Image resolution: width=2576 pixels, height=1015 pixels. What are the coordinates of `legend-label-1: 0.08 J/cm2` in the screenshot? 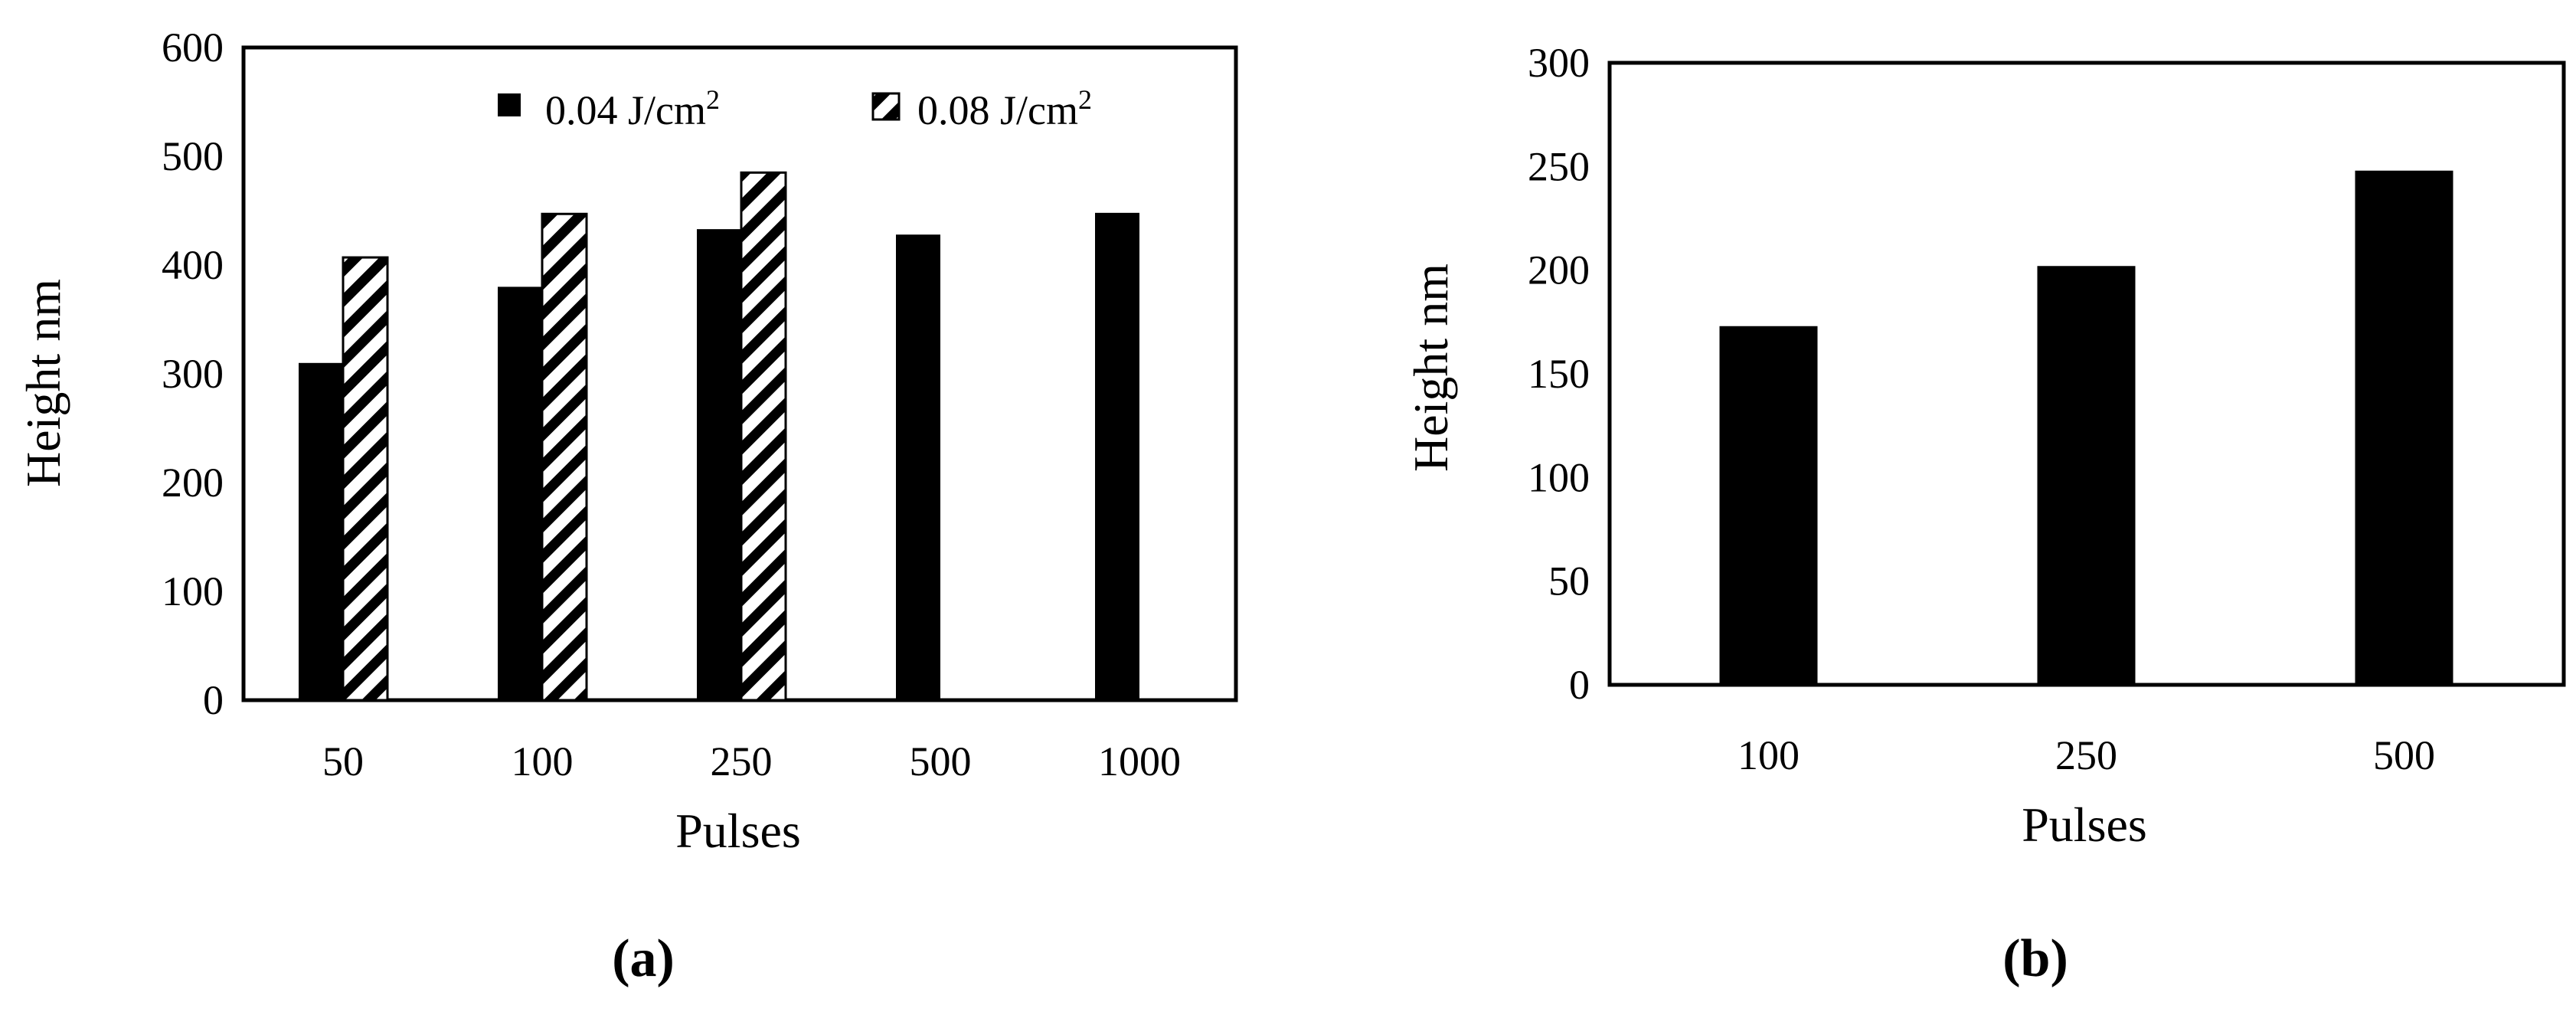 It's located at (1004, 109).